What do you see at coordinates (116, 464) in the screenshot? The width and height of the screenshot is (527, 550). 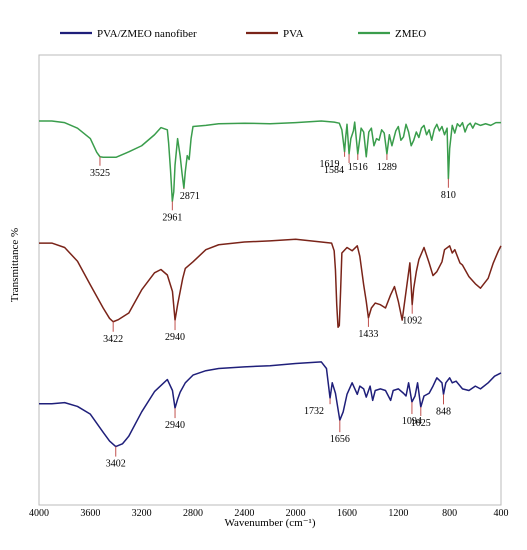 I see `peak-label: 3402` at bounding box center [116, 464].